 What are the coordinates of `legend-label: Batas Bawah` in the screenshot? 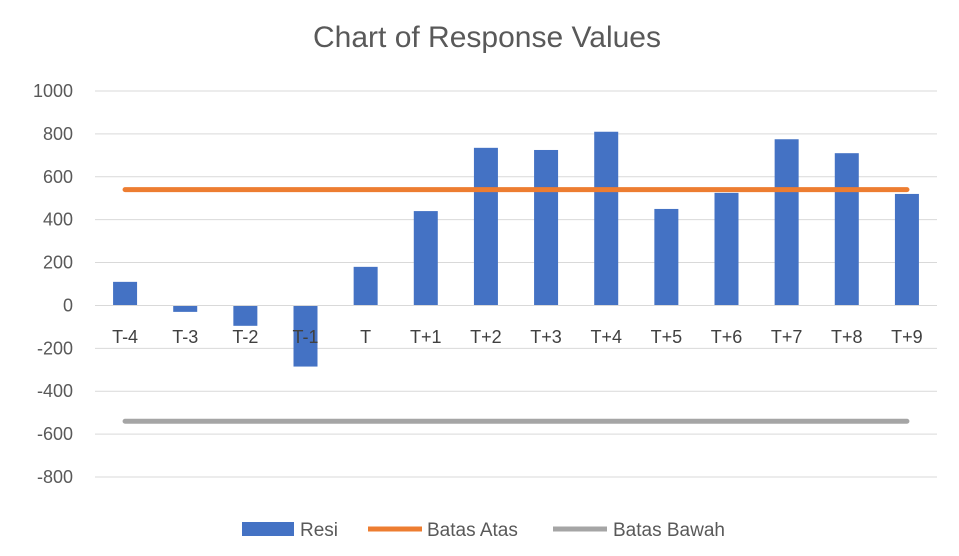 It's located at (669, 530).